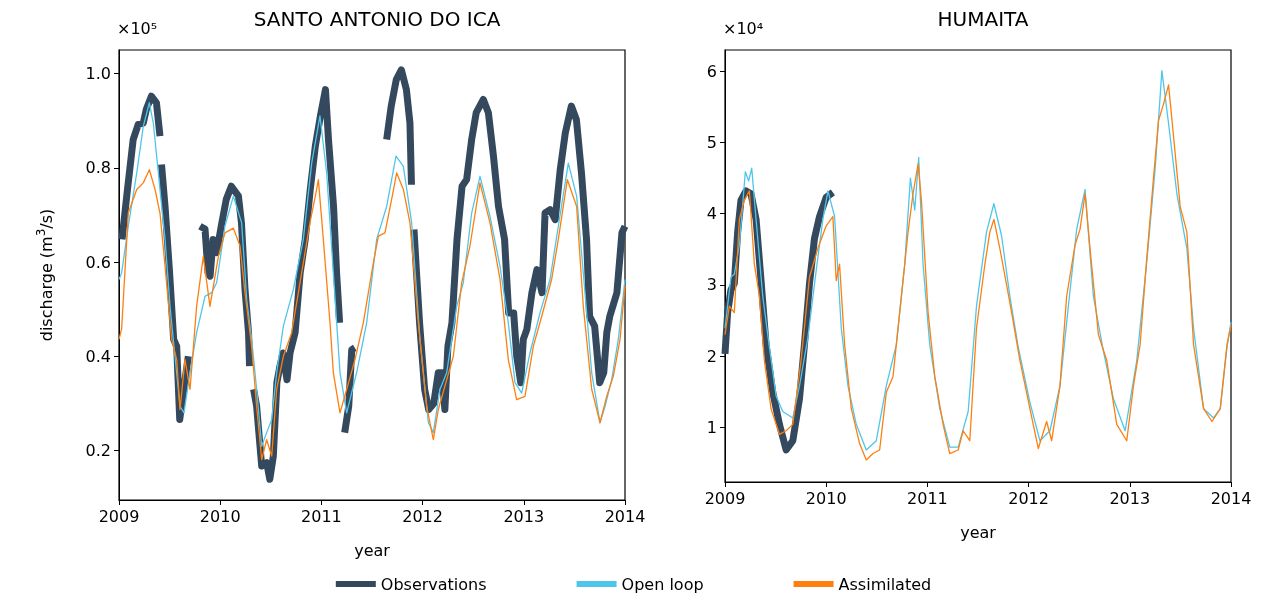  What do you see at coordinates (743, 28) in the screenshot?
I see `text: ×10⁴` at bounding box center [743, 28].